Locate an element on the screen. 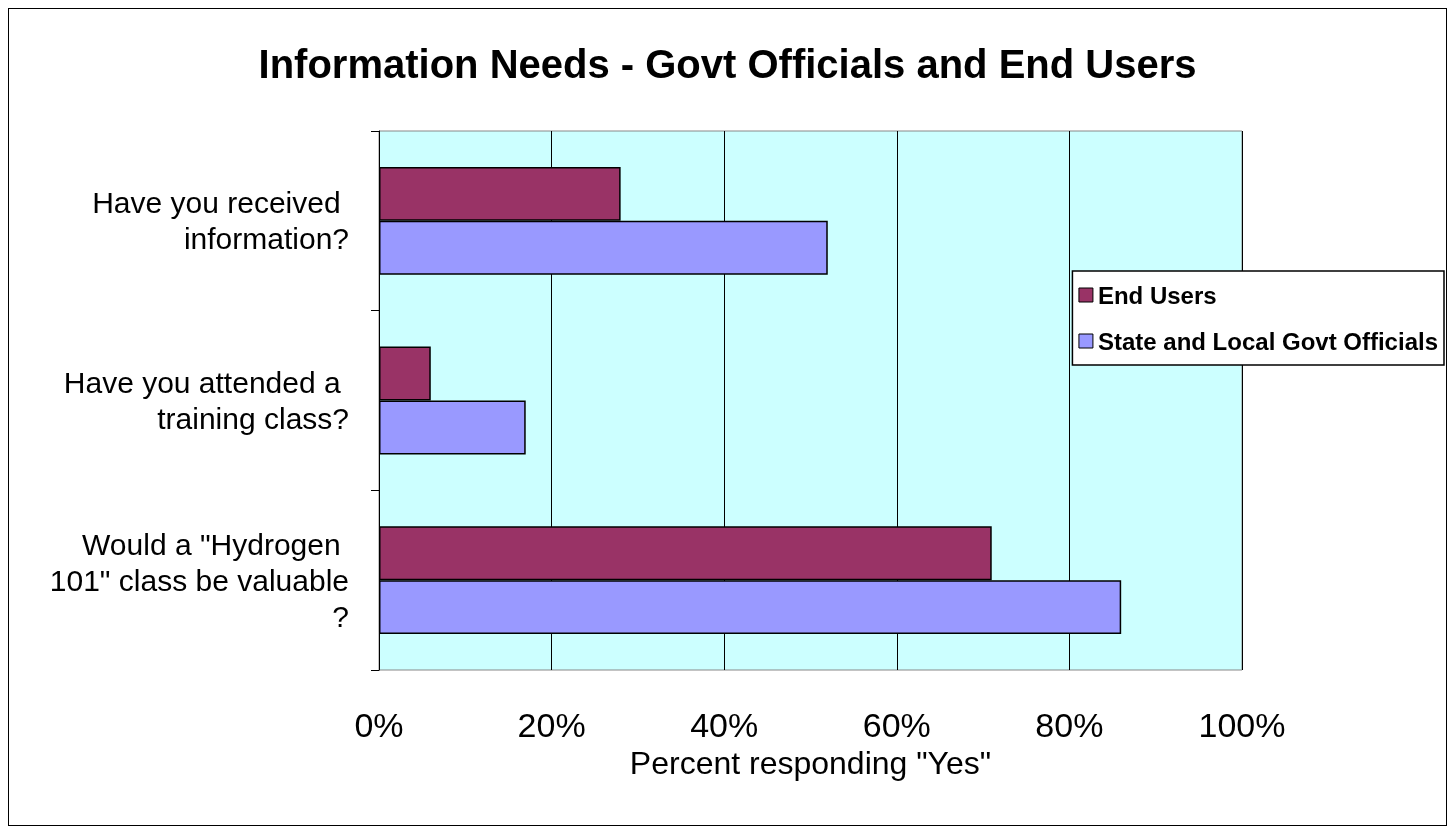 The width and height of the screenshot is (1455, 834). y-tick-label: Would a "Hydrogen 101" class be valuable? is located at coordinates (199, 580).